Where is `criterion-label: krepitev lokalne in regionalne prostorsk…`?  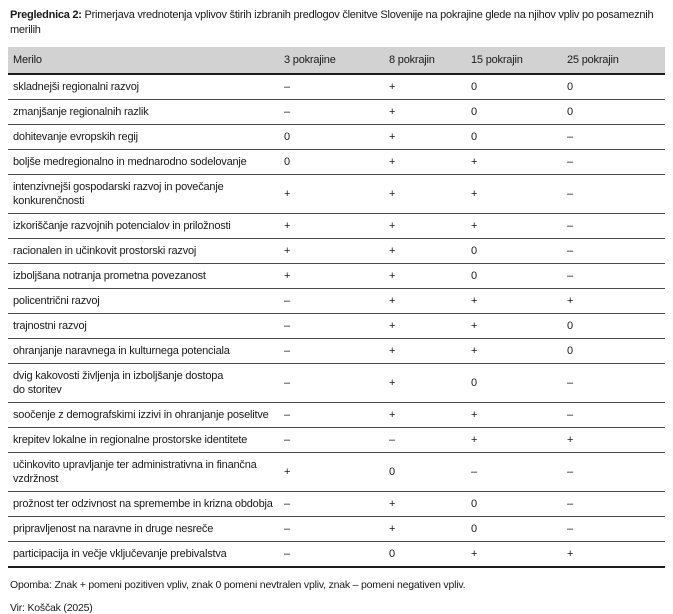 criterion-label: krepitev lokalne in regionalne prostorsk… is located at coordinates (145, 440).